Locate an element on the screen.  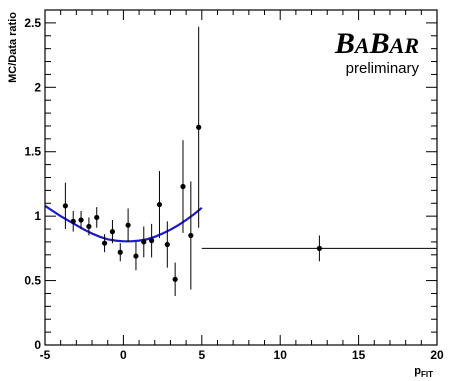
logo-letter-4: A is located at coordinates (396, 45).